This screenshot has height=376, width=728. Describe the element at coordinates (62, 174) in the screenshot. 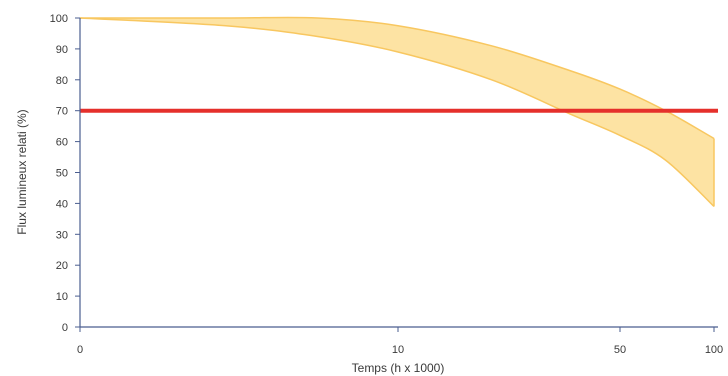

I see `y-tick-label: 50` at that location.